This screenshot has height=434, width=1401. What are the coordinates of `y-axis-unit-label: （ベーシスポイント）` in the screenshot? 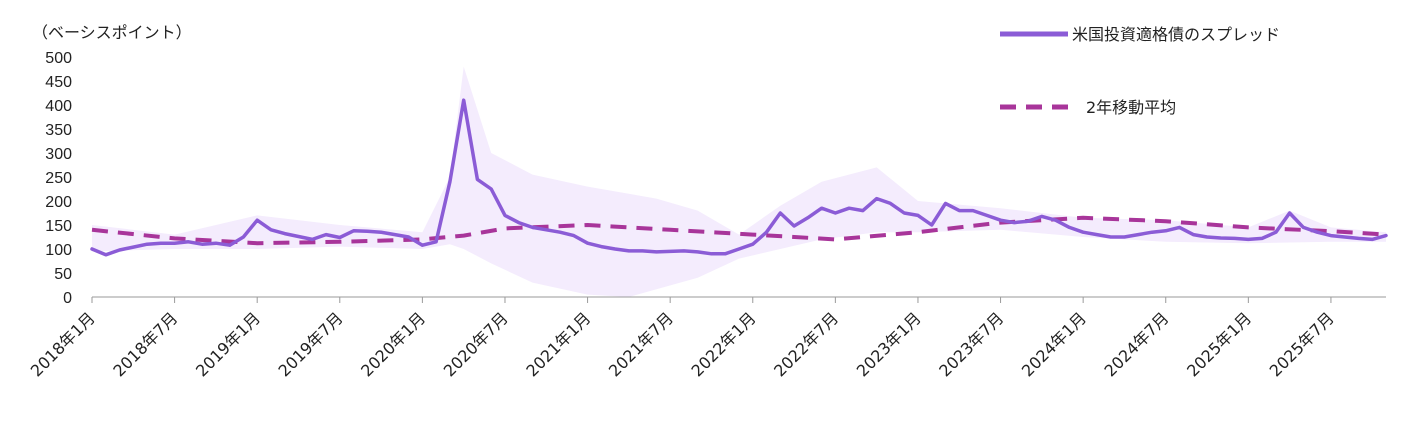 It's located at (112, 32).